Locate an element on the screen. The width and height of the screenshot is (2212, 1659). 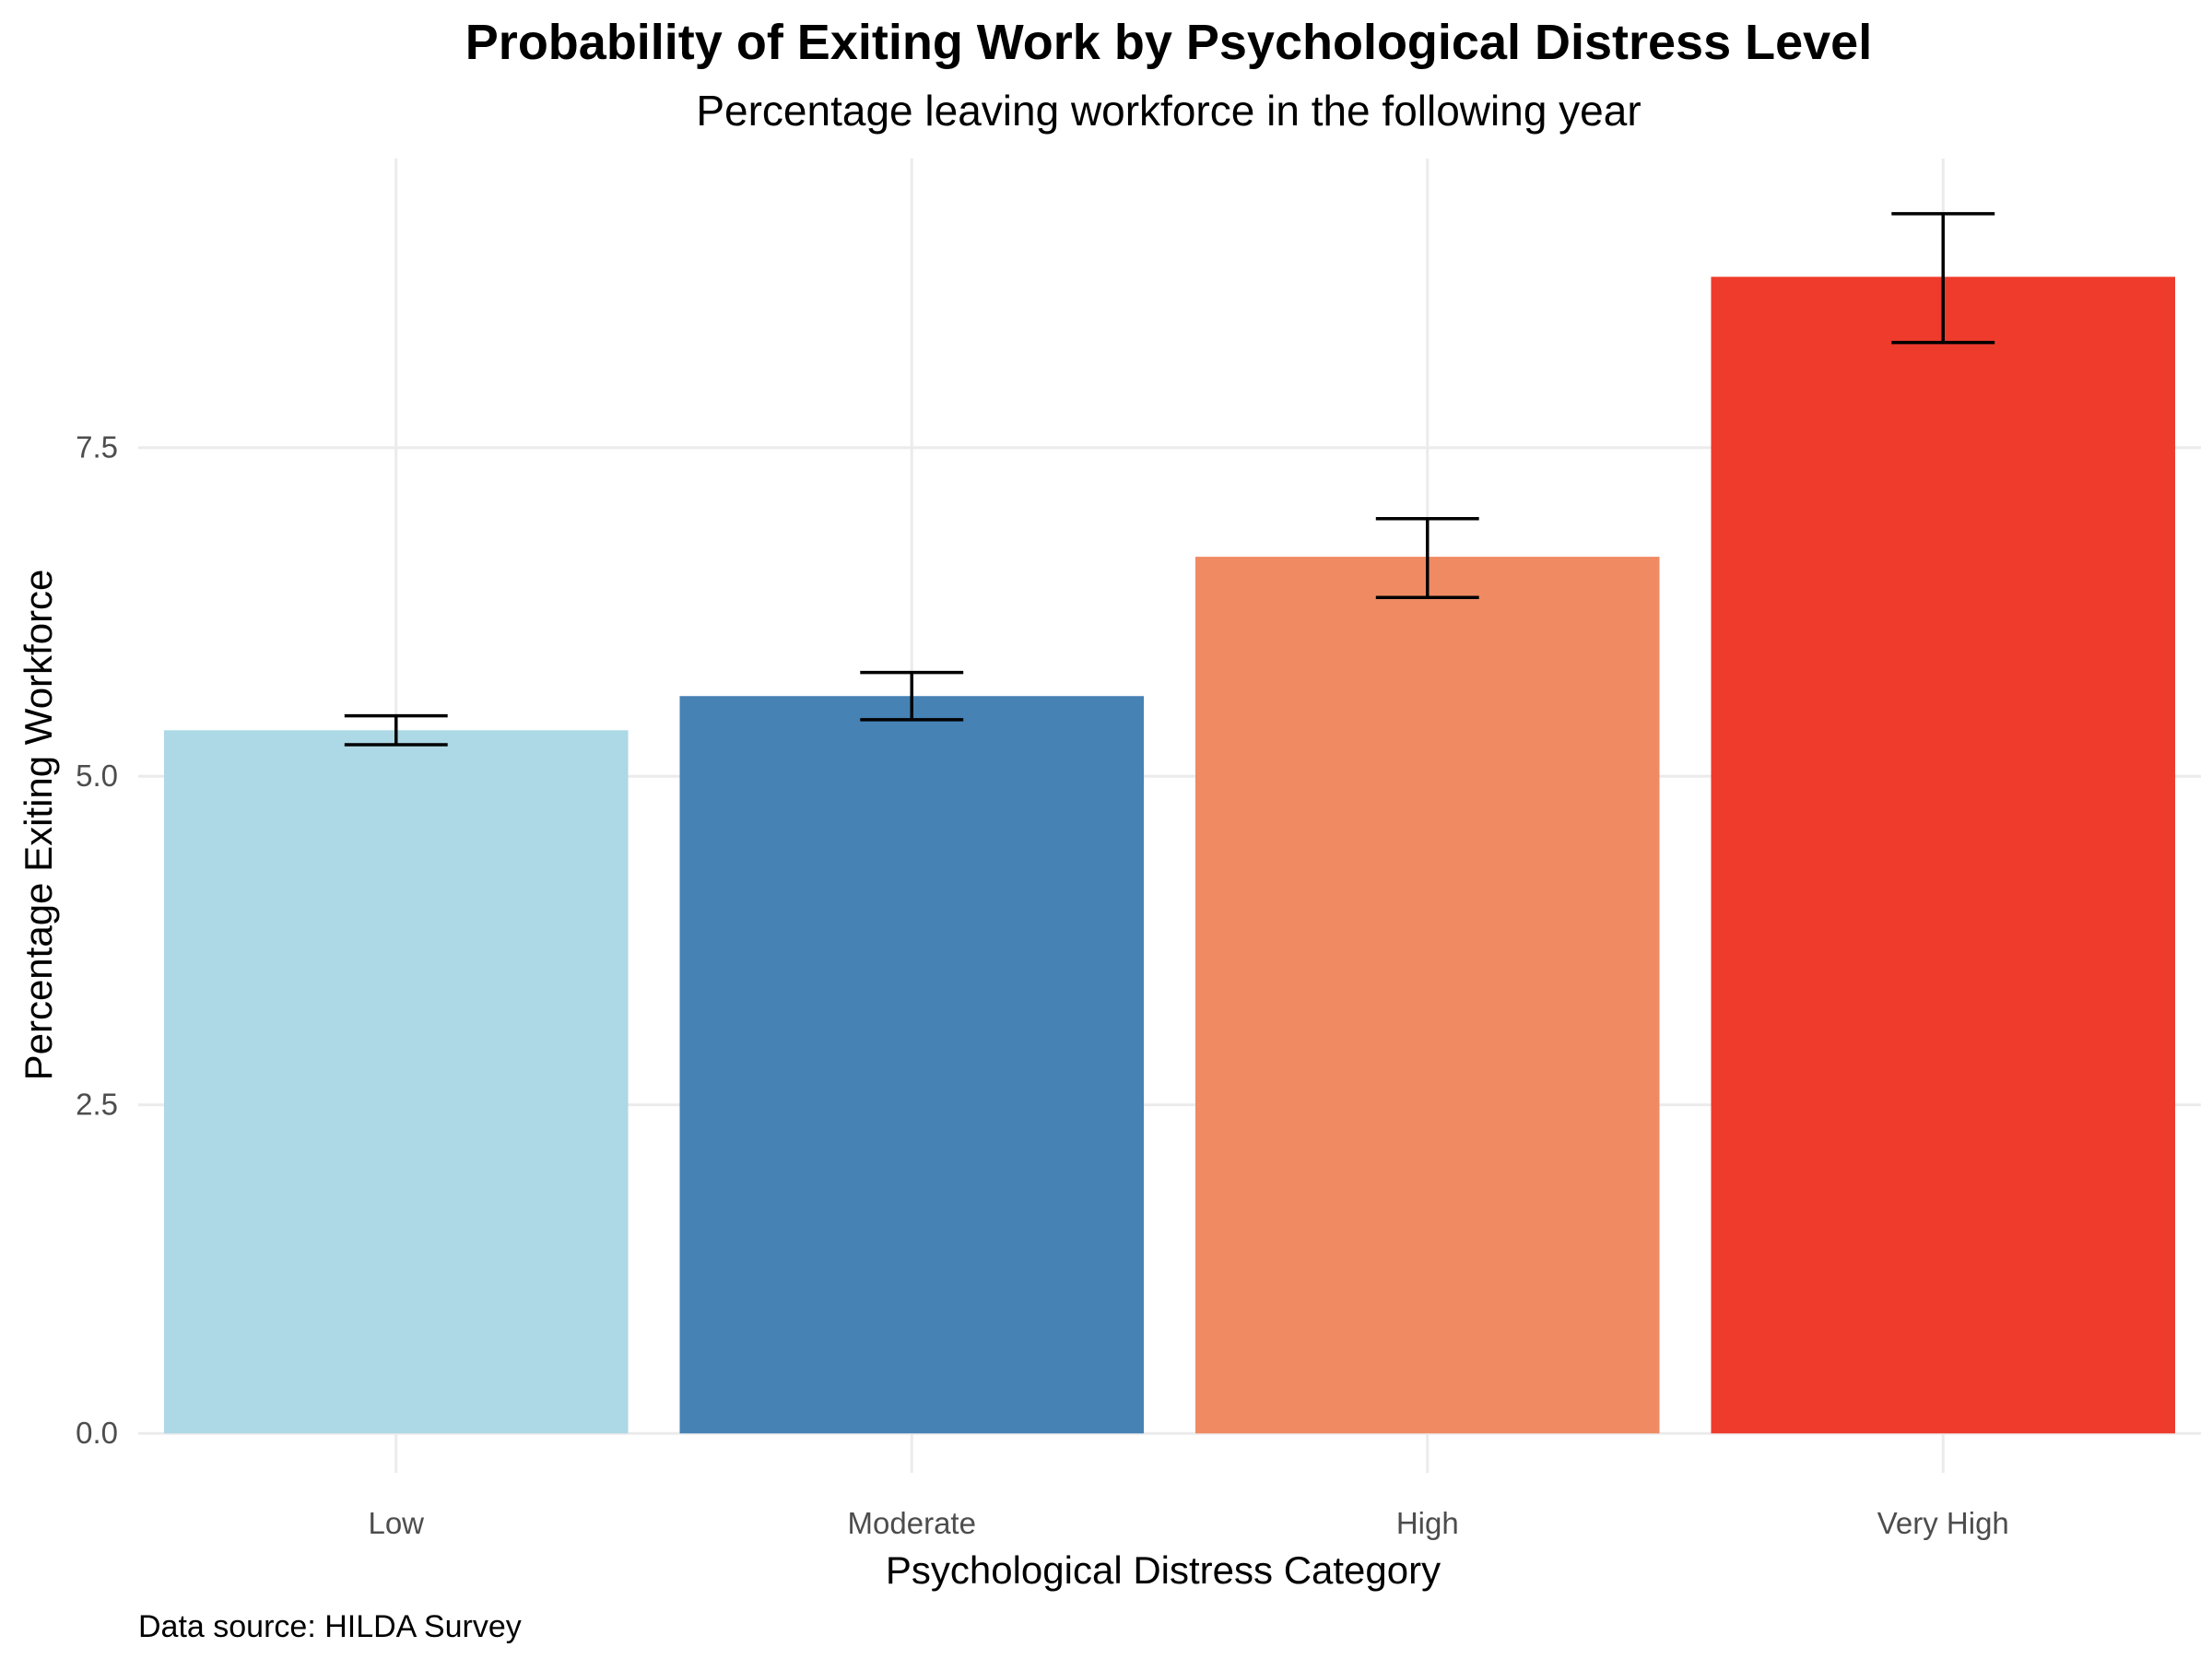
x-tick-label: Very High is located at coordinates (1943, 1523).